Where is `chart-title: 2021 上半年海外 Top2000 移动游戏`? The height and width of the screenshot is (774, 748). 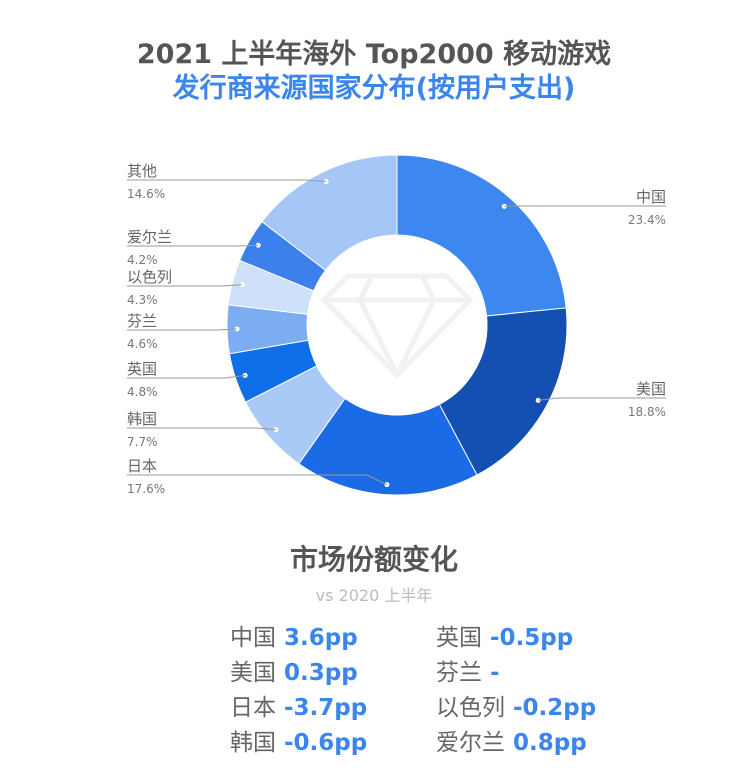
chart-title: 2021 上半年海外 Top2000 移动游戏 is located at coordinates (374, 54).